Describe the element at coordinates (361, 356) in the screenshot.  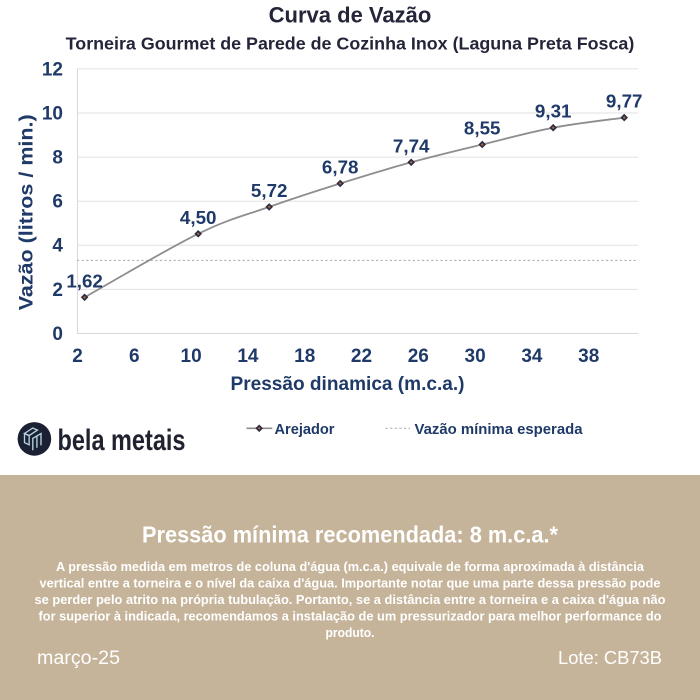
I see `svg-text: 22` at that location.